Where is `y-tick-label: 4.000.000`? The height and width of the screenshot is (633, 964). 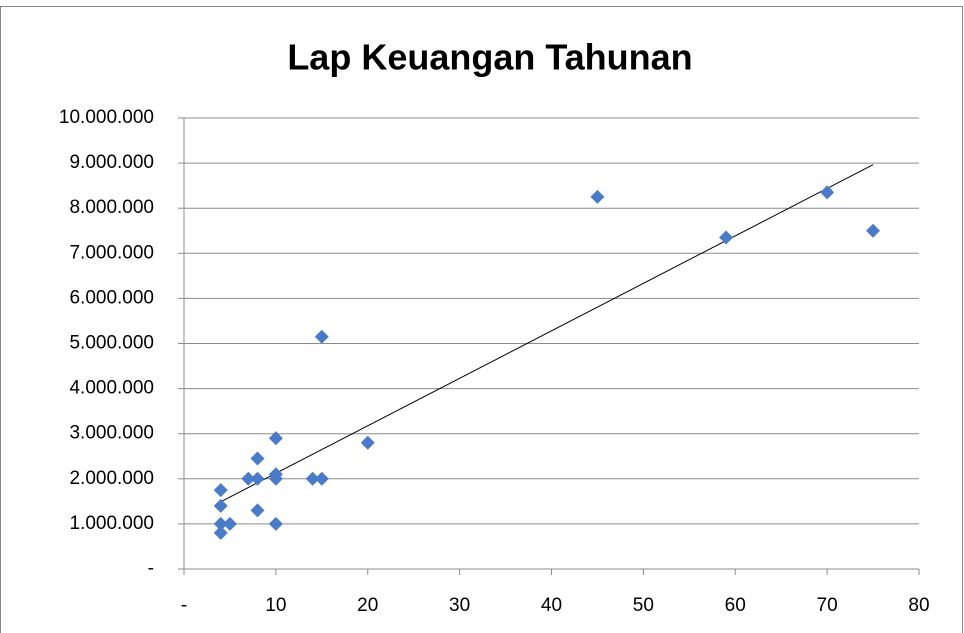 y-tick-label: 4.000.000 is located at coordinates (111, 388).